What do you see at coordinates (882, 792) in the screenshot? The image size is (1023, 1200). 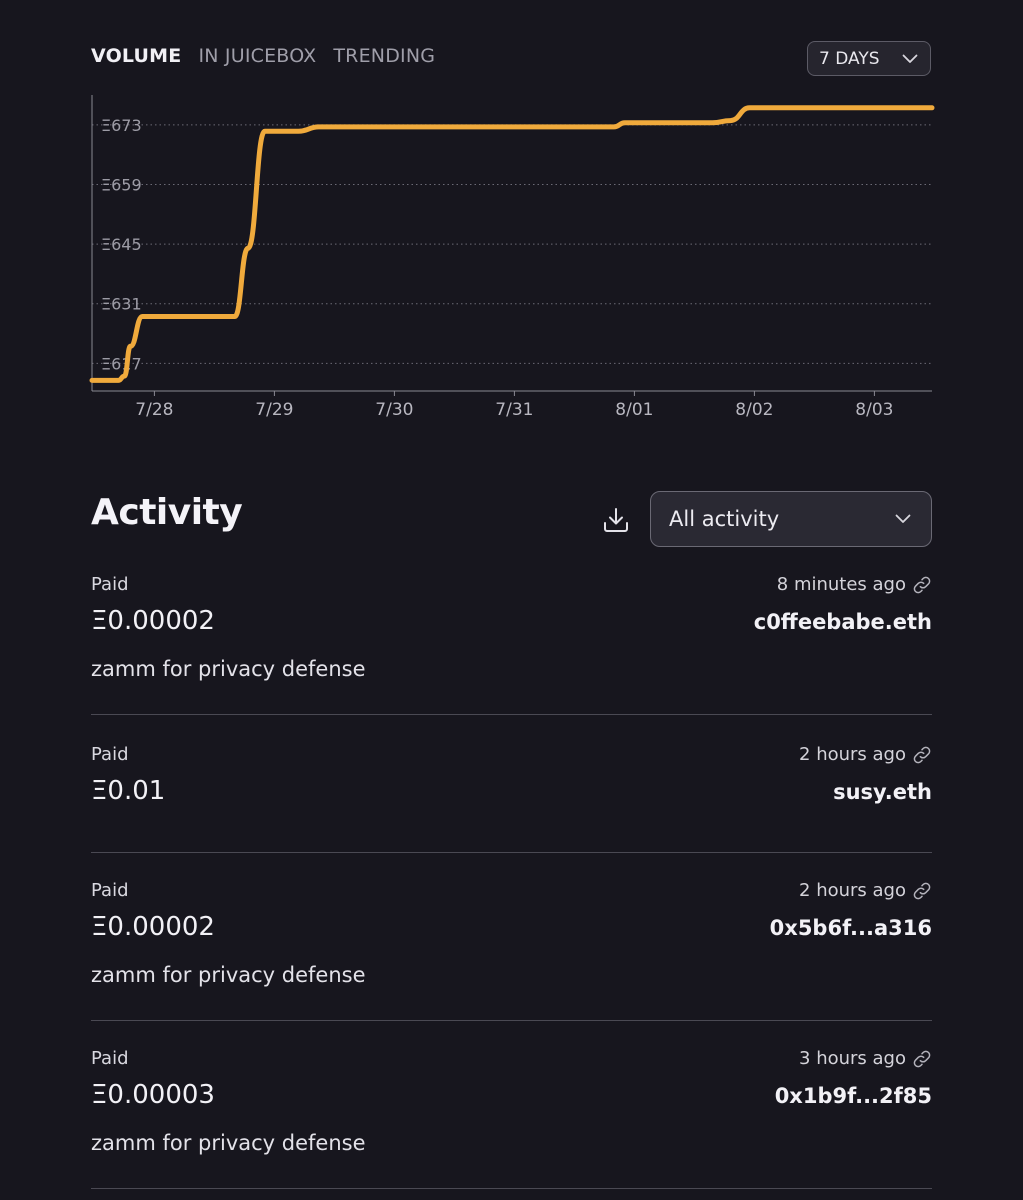 I see `activity-address: susy.eth` at bounding box center [882, 792].